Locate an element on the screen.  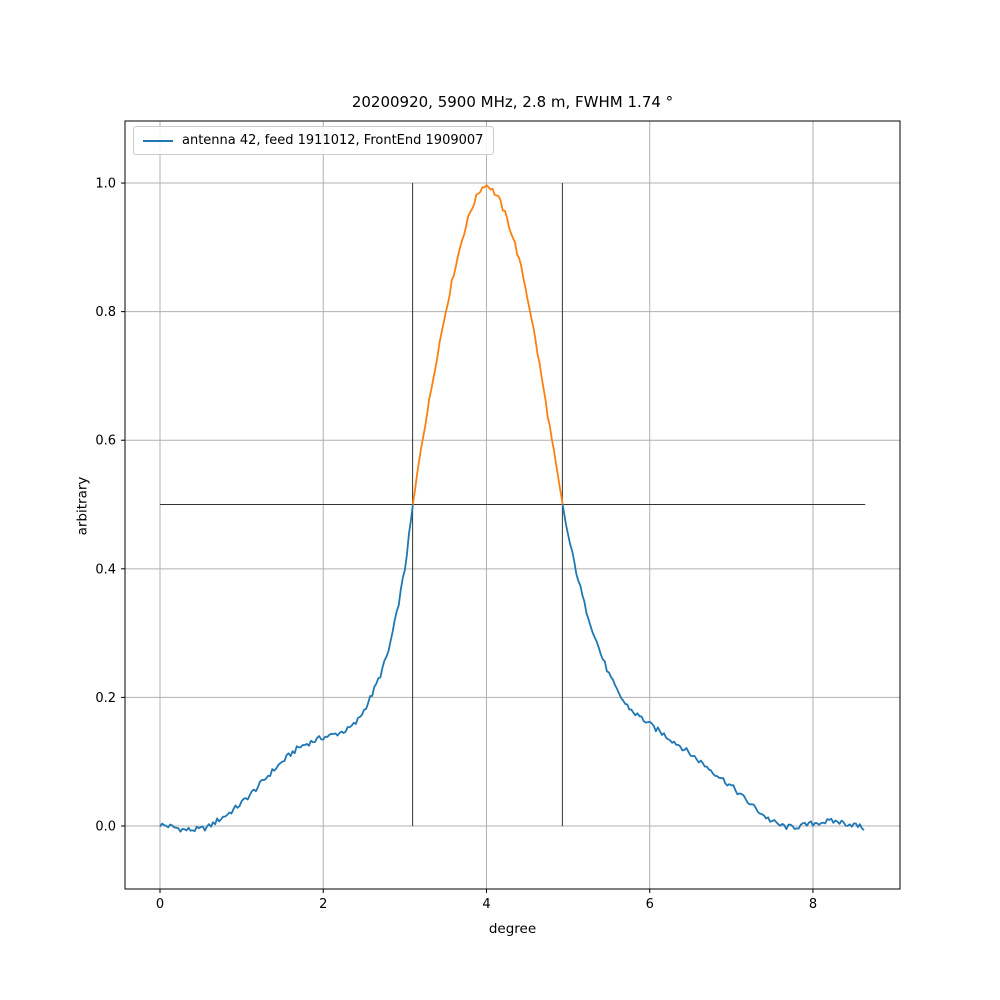
x-tick-label: 4 is located at coordinates (486, 904).